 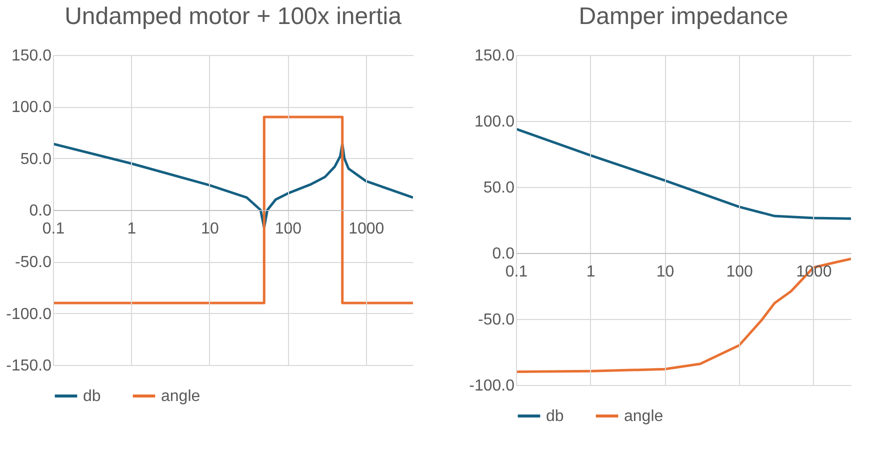 I want to click on x-tick-label: 1000, so click(x=366, y=229).